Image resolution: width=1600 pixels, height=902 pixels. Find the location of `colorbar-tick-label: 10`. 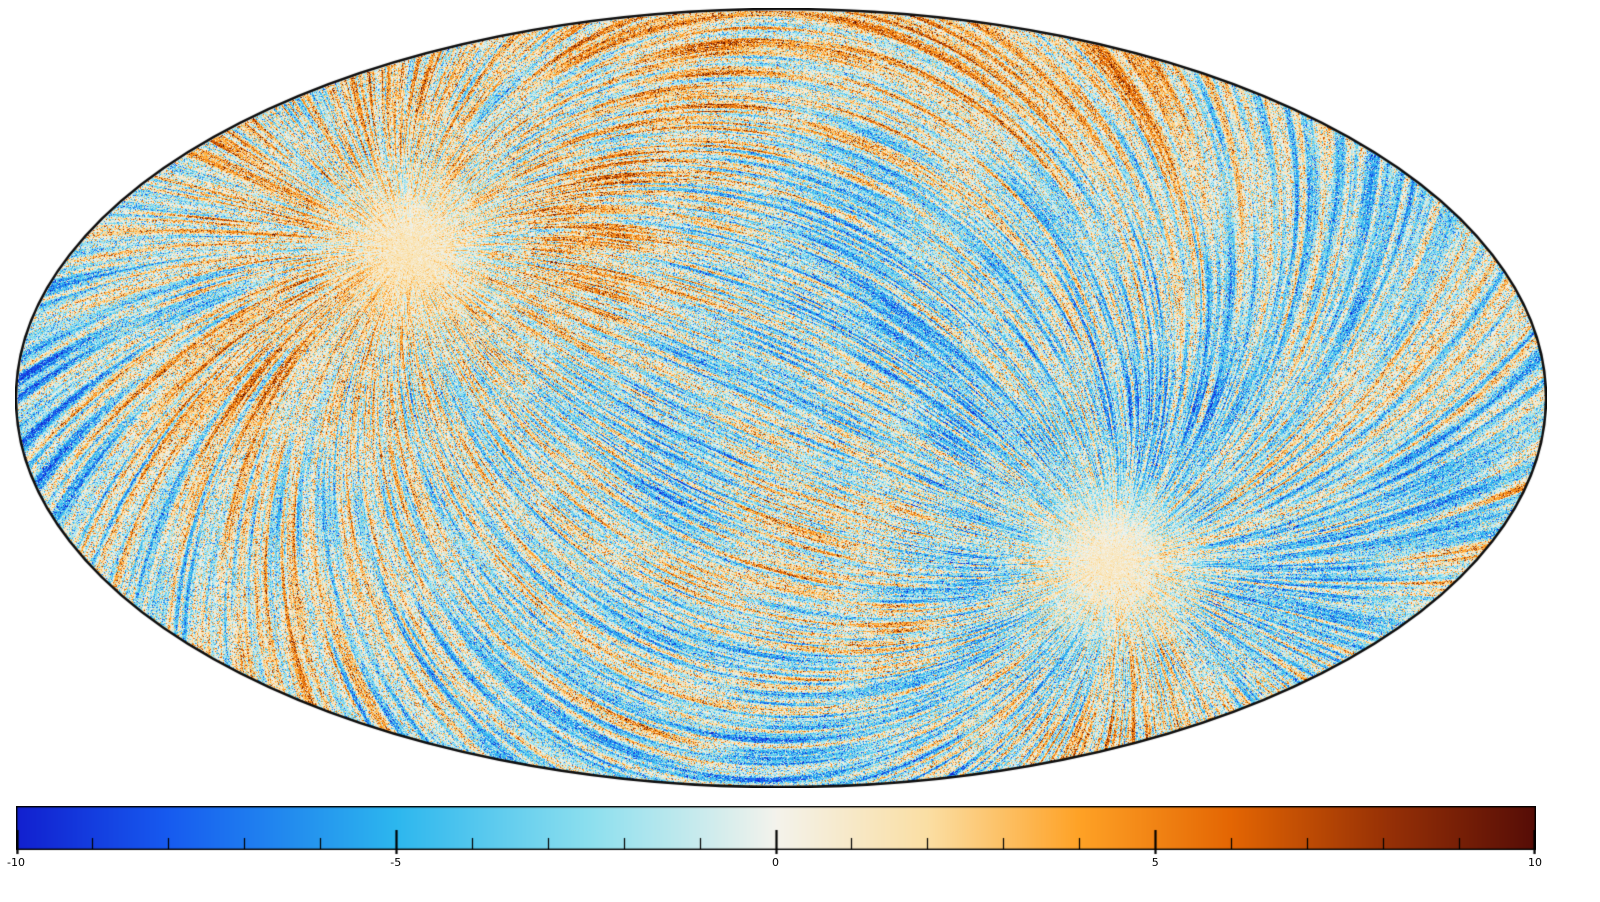

colorbar-tick-label: 10 is located at coordinates (1535, 862).